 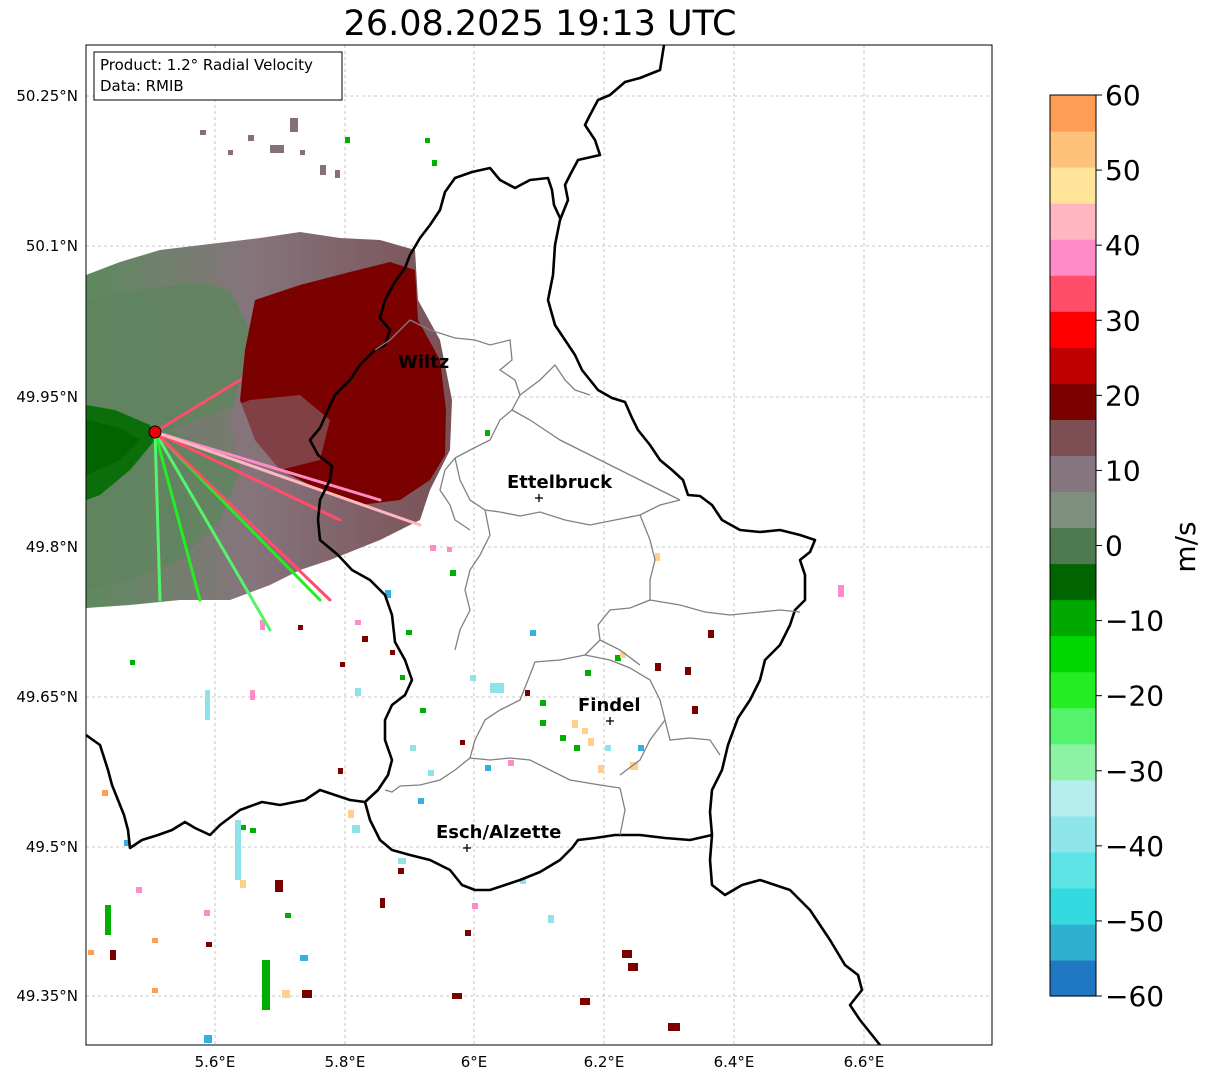 I want to click on colorbar-tick-label: 10, so click(x=1123, y=470).